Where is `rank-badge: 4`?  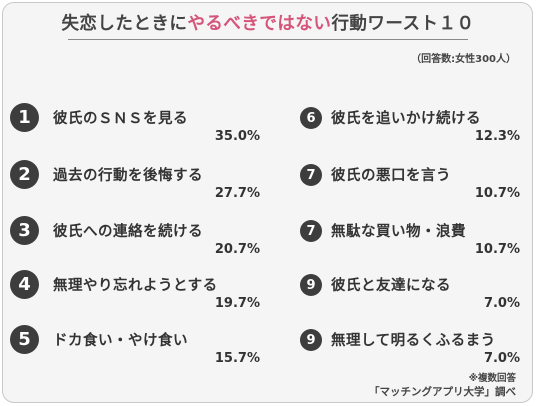 rank-badge: 4 is located at coordinates (24, 284).